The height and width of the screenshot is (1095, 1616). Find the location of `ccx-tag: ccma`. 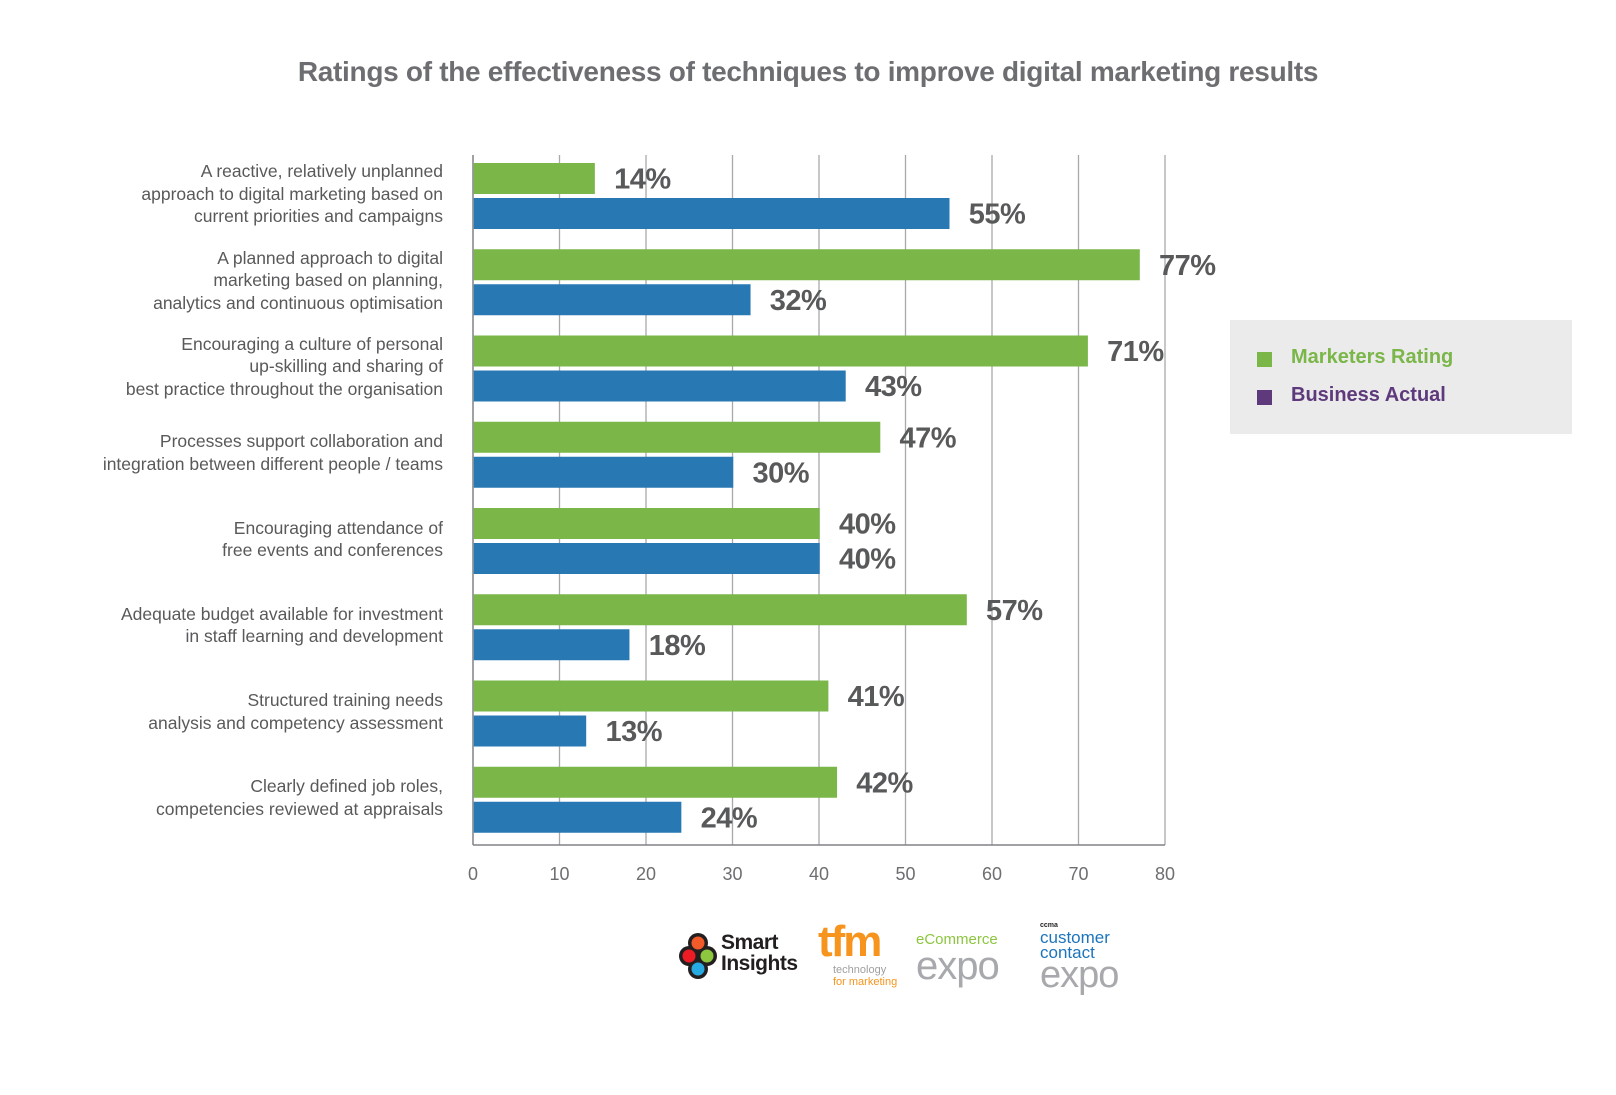

ccx-tag: ccma is located at coordinates (1049, 925).